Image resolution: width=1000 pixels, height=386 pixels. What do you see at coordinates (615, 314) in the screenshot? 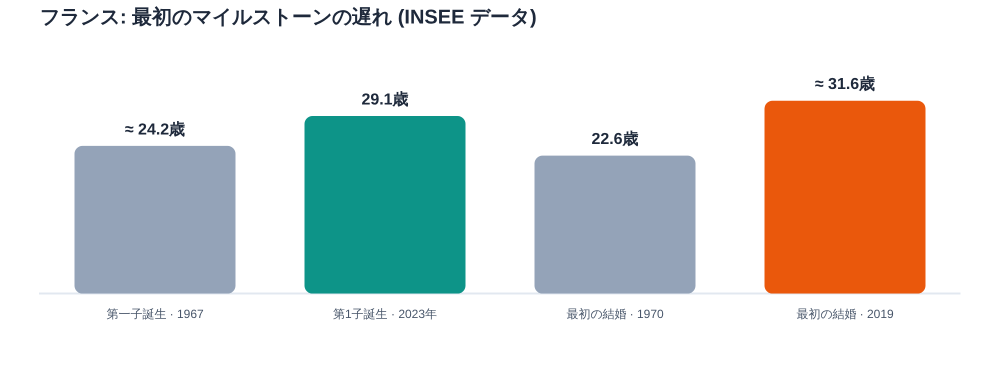
I see `x-tick-label: 最初の結婚 · 1970` at bounding box center [615, 314].